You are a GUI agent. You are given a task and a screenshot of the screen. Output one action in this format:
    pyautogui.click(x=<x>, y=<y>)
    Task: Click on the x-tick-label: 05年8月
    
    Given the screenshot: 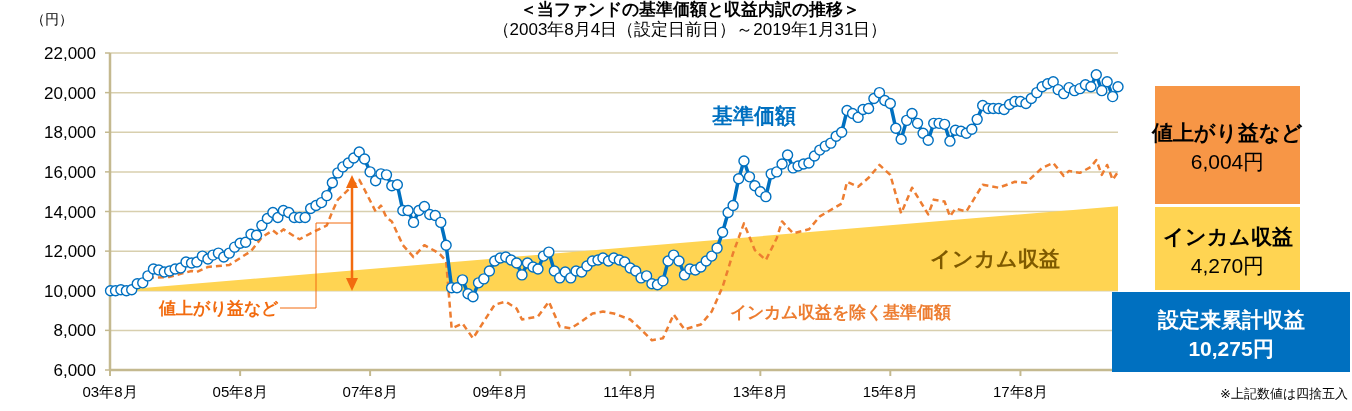 What is the action you would take?
    pyautogui.click(x=240, y=391)
    